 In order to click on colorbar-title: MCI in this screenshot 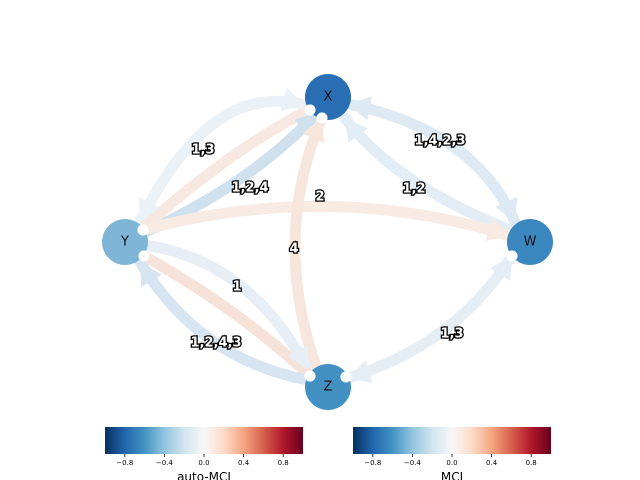, I will do `click(452, 475)`.